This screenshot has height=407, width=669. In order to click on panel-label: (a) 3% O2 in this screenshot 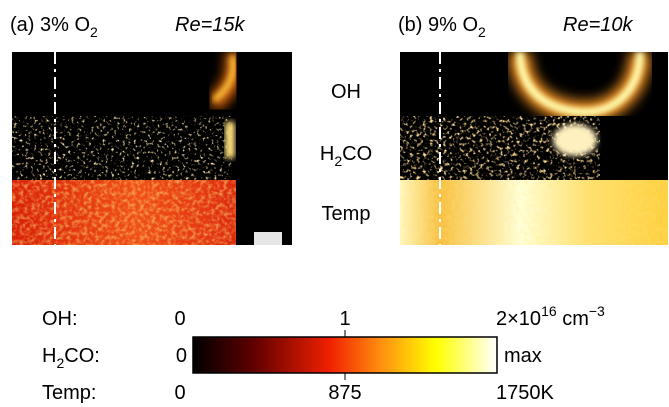, I will do `click(54, 27)`.